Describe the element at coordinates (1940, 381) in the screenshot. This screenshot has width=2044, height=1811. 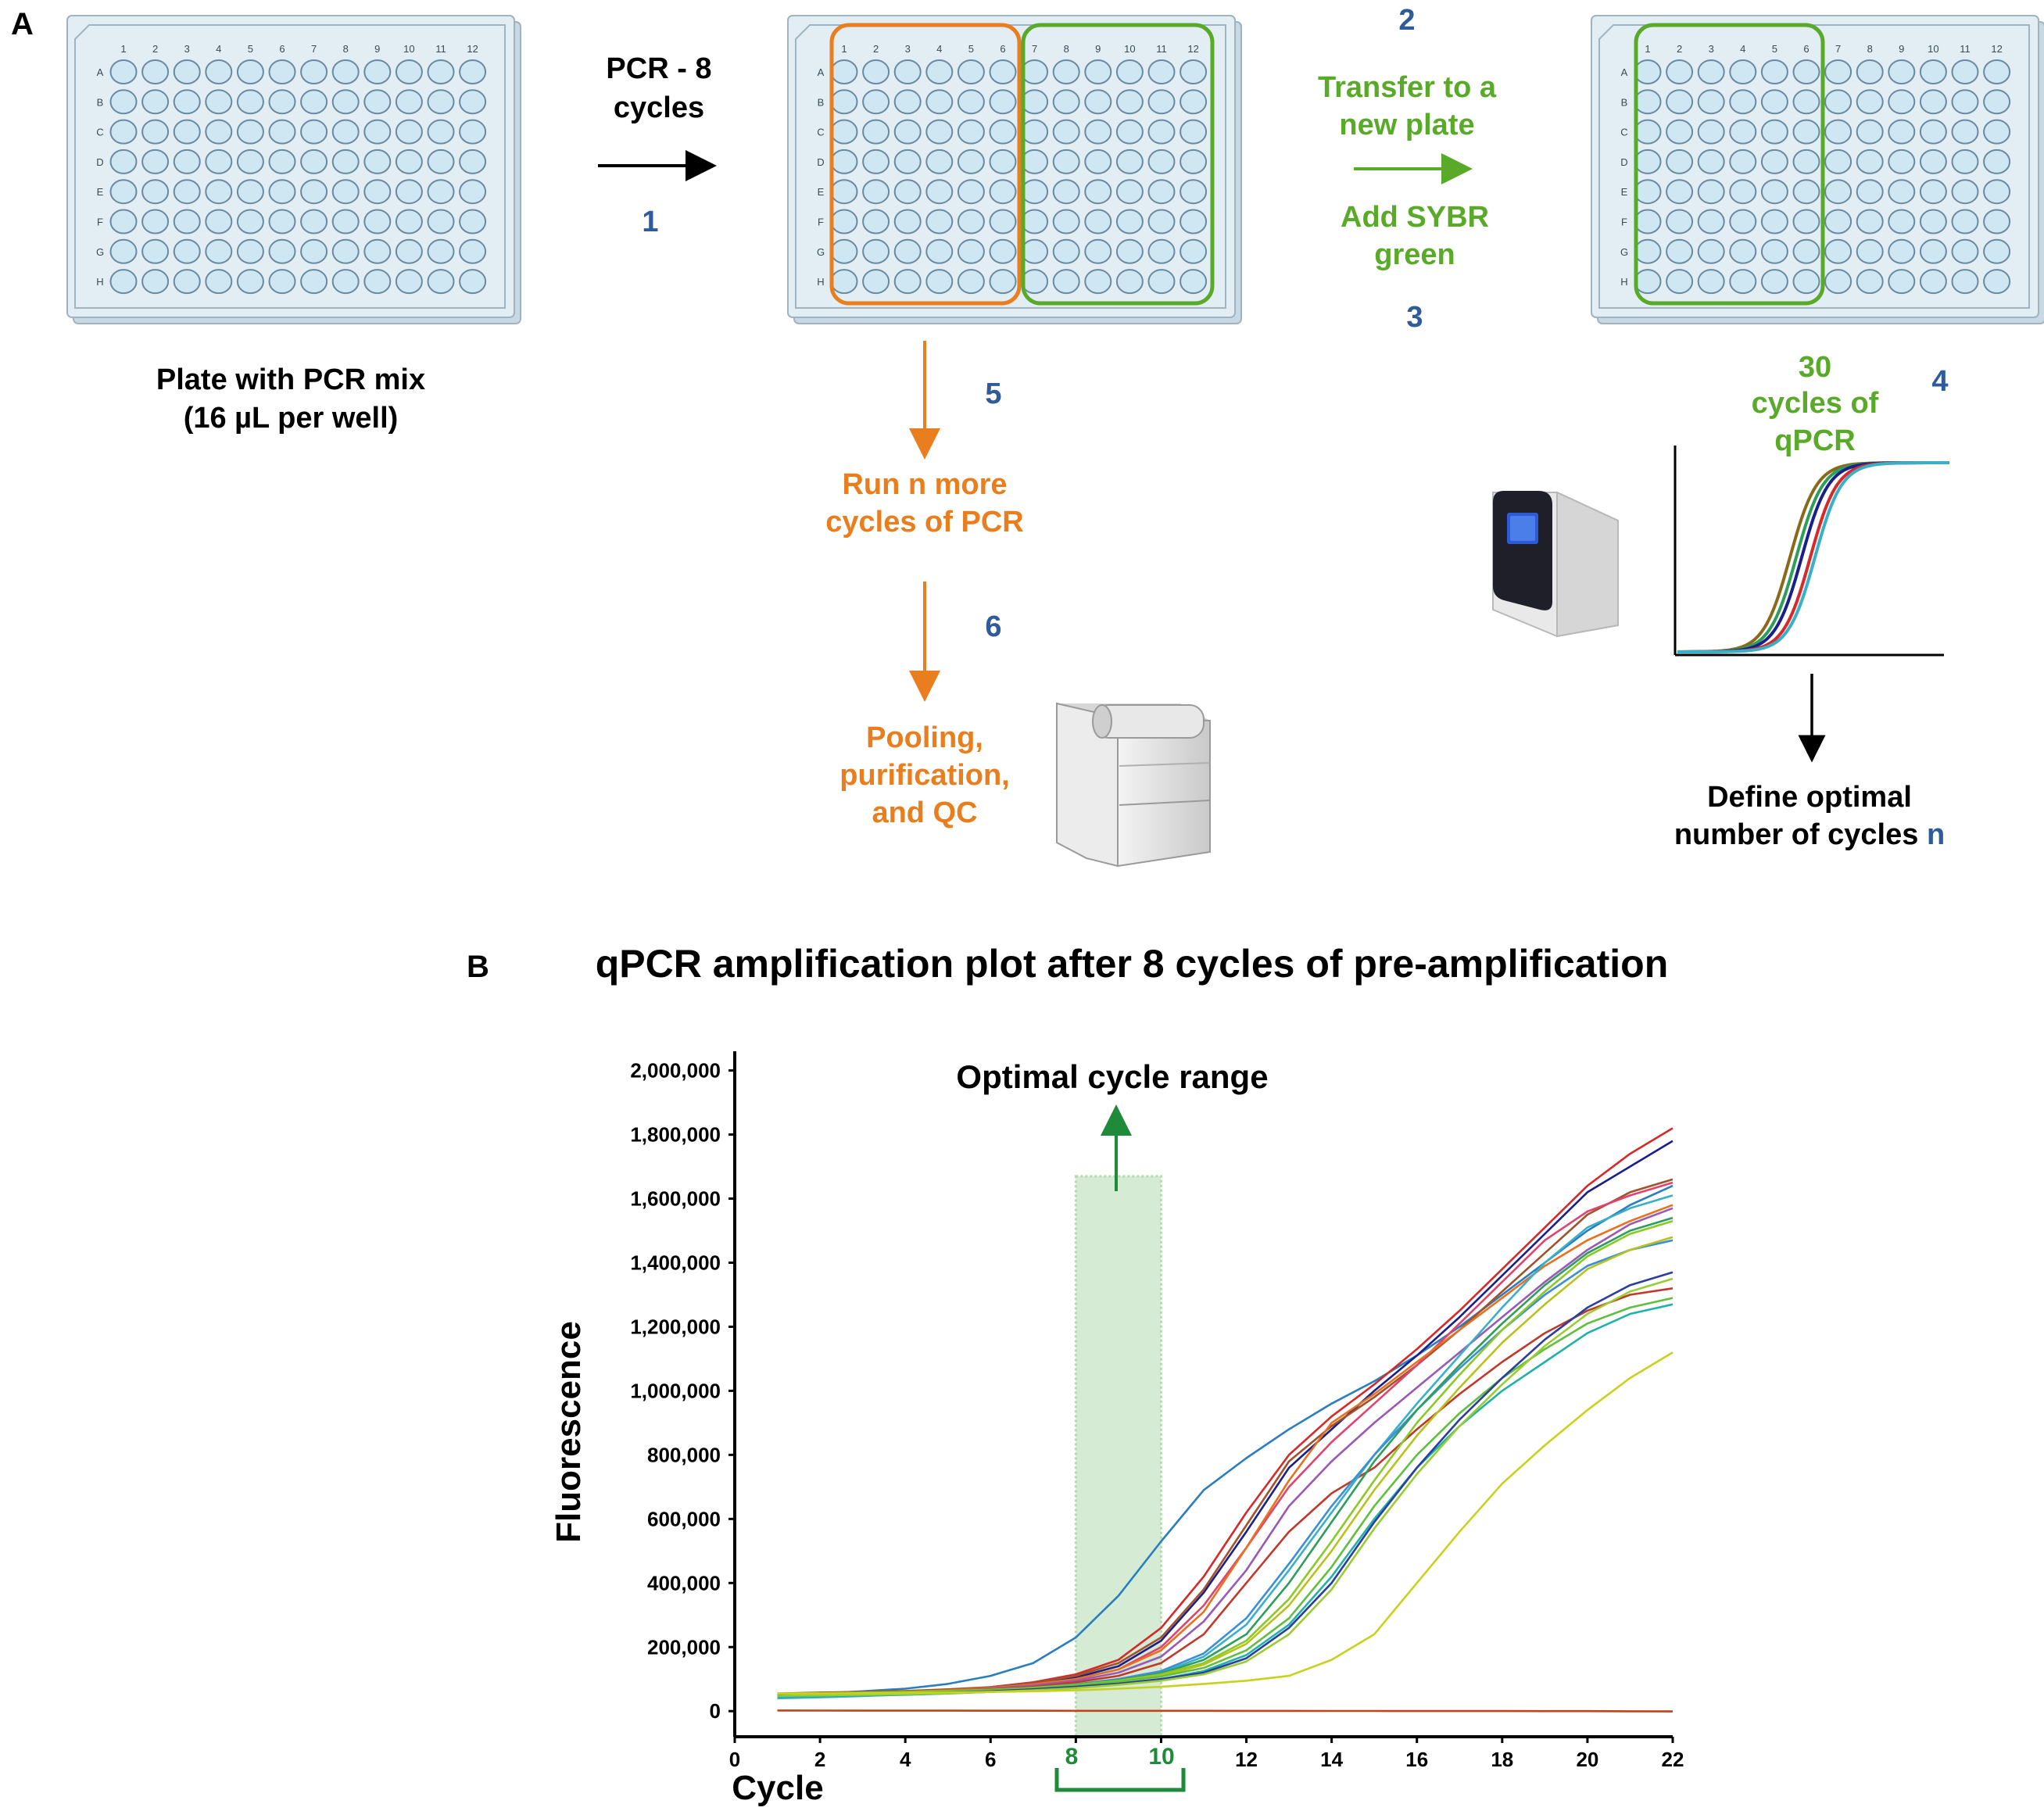
I see `step-4-number: 4` at that location.